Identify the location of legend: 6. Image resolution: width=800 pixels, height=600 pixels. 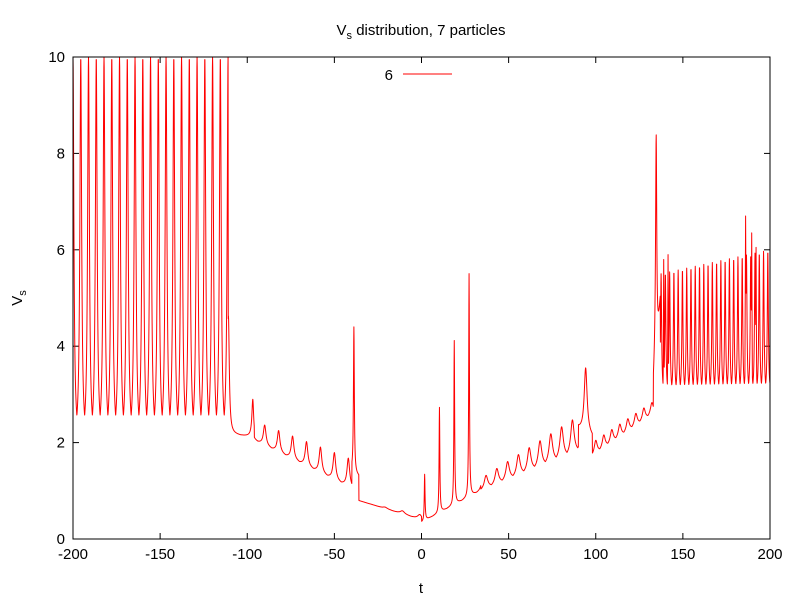
(418, 75).